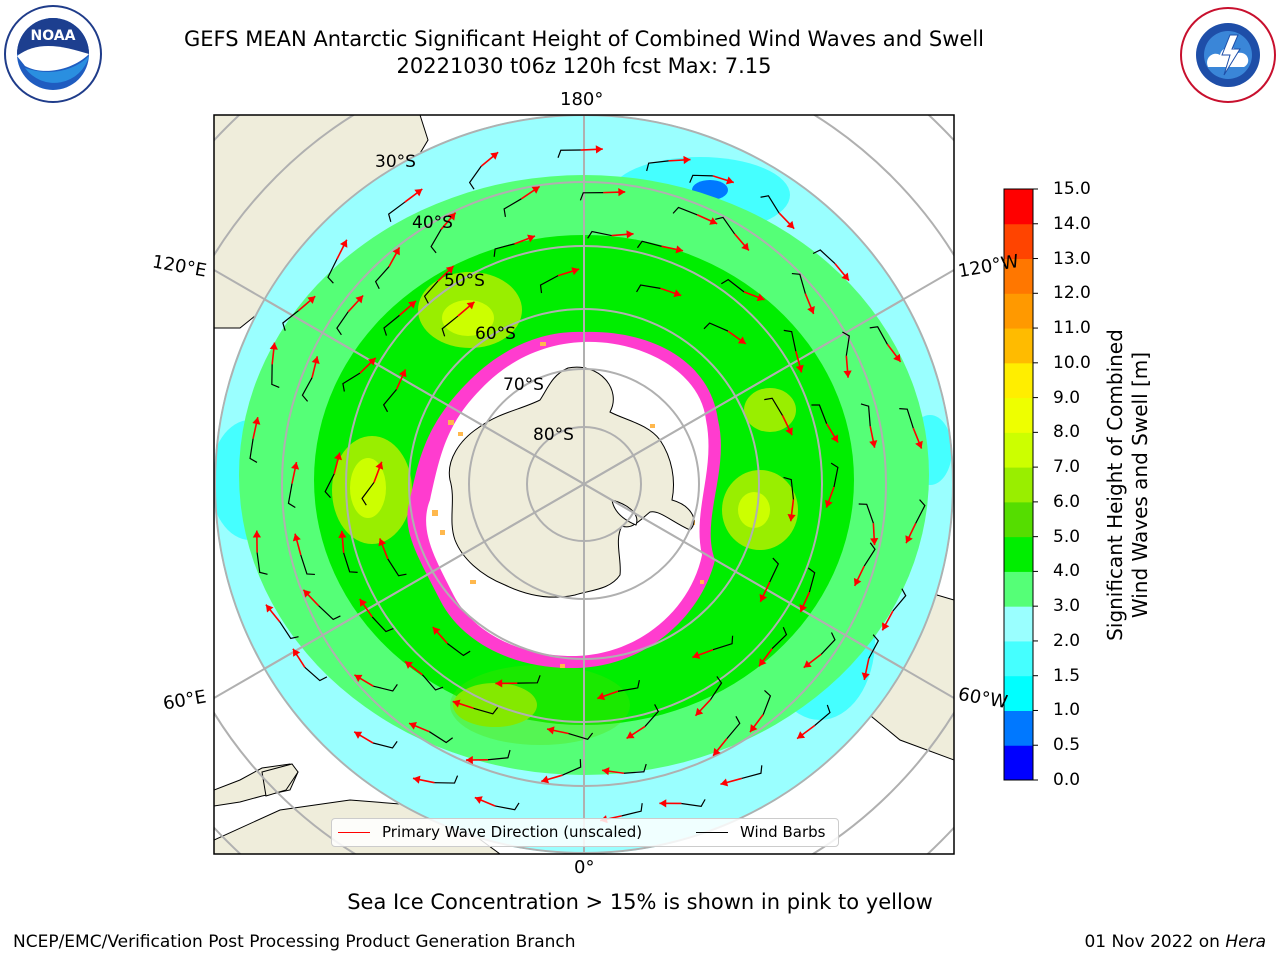 The height and width of the screenshot is (960, 1280). Describe the element at coordinates (1067, 780) in the screenshot. I see `colorbar-tick-label: 0.0` at that location.